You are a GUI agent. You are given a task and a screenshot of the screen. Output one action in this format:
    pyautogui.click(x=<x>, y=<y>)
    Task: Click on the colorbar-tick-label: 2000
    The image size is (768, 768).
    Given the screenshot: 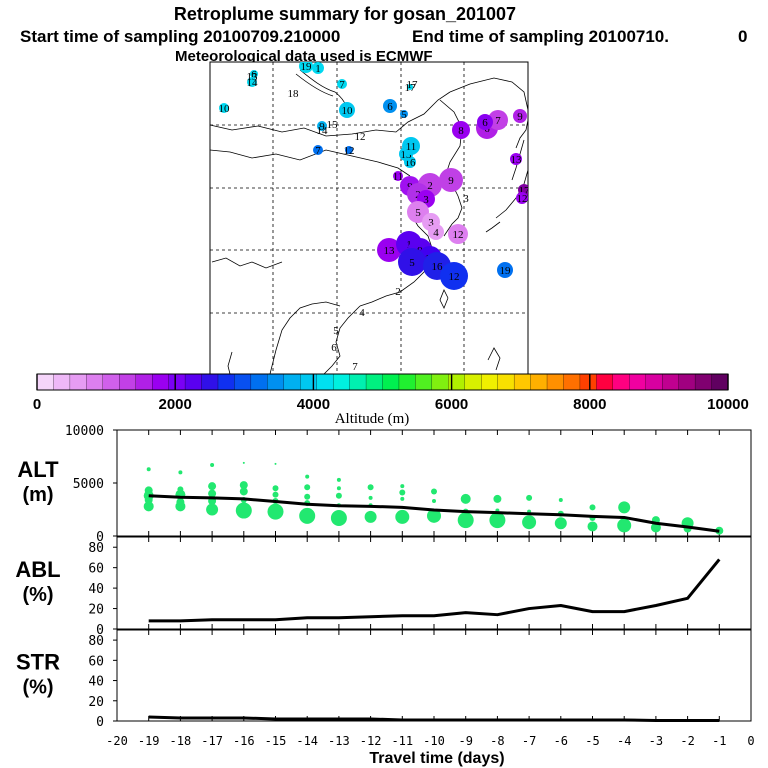 What is the action you would take?
    pyautogui.click(x=175, y=404)
    